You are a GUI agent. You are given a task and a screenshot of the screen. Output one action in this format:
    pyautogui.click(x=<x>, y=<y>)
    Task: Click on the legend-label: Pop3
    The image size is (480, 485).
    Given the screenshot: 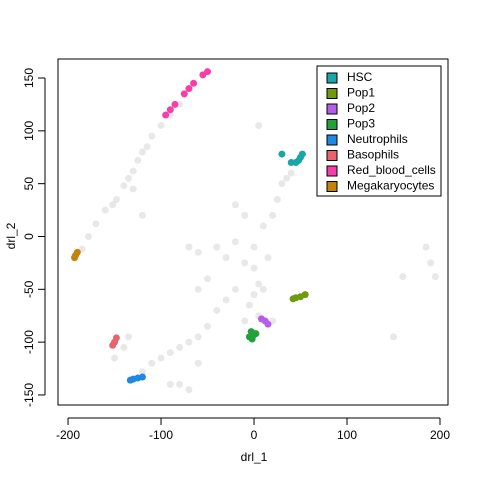 What is the action you would take?
    pyautogui.click(x=361, y=124)
    